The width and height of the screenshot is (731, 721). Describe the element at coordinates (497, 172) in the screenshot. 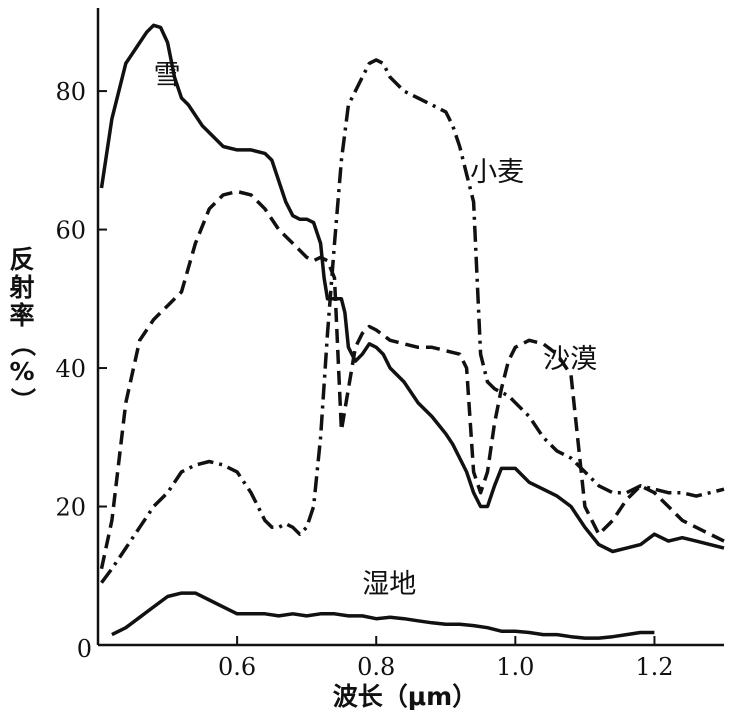

I see `series-label-2: 小麦` at that location.